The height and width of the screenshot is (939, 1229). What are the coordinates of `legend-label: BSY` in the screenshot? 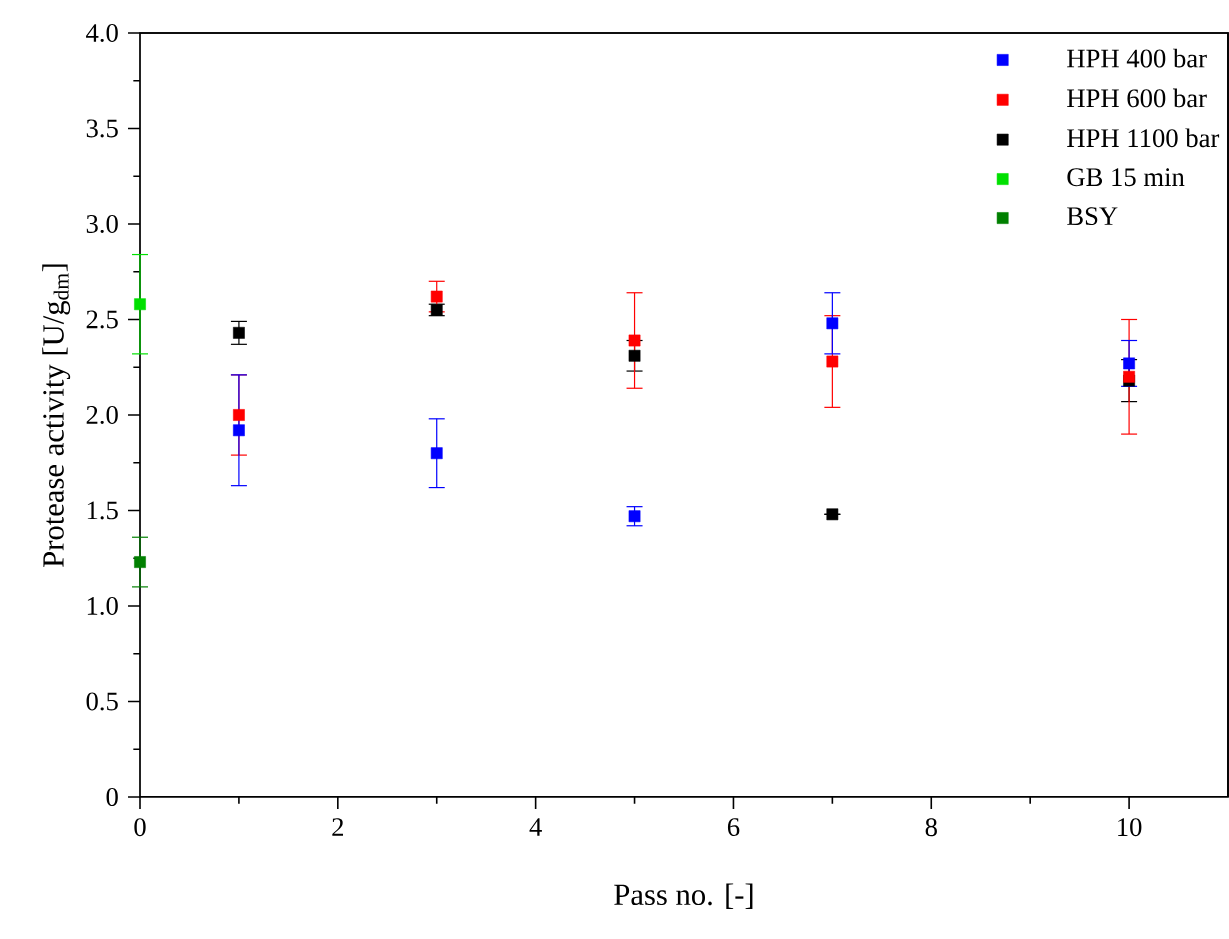 It's located at (1092, 216).